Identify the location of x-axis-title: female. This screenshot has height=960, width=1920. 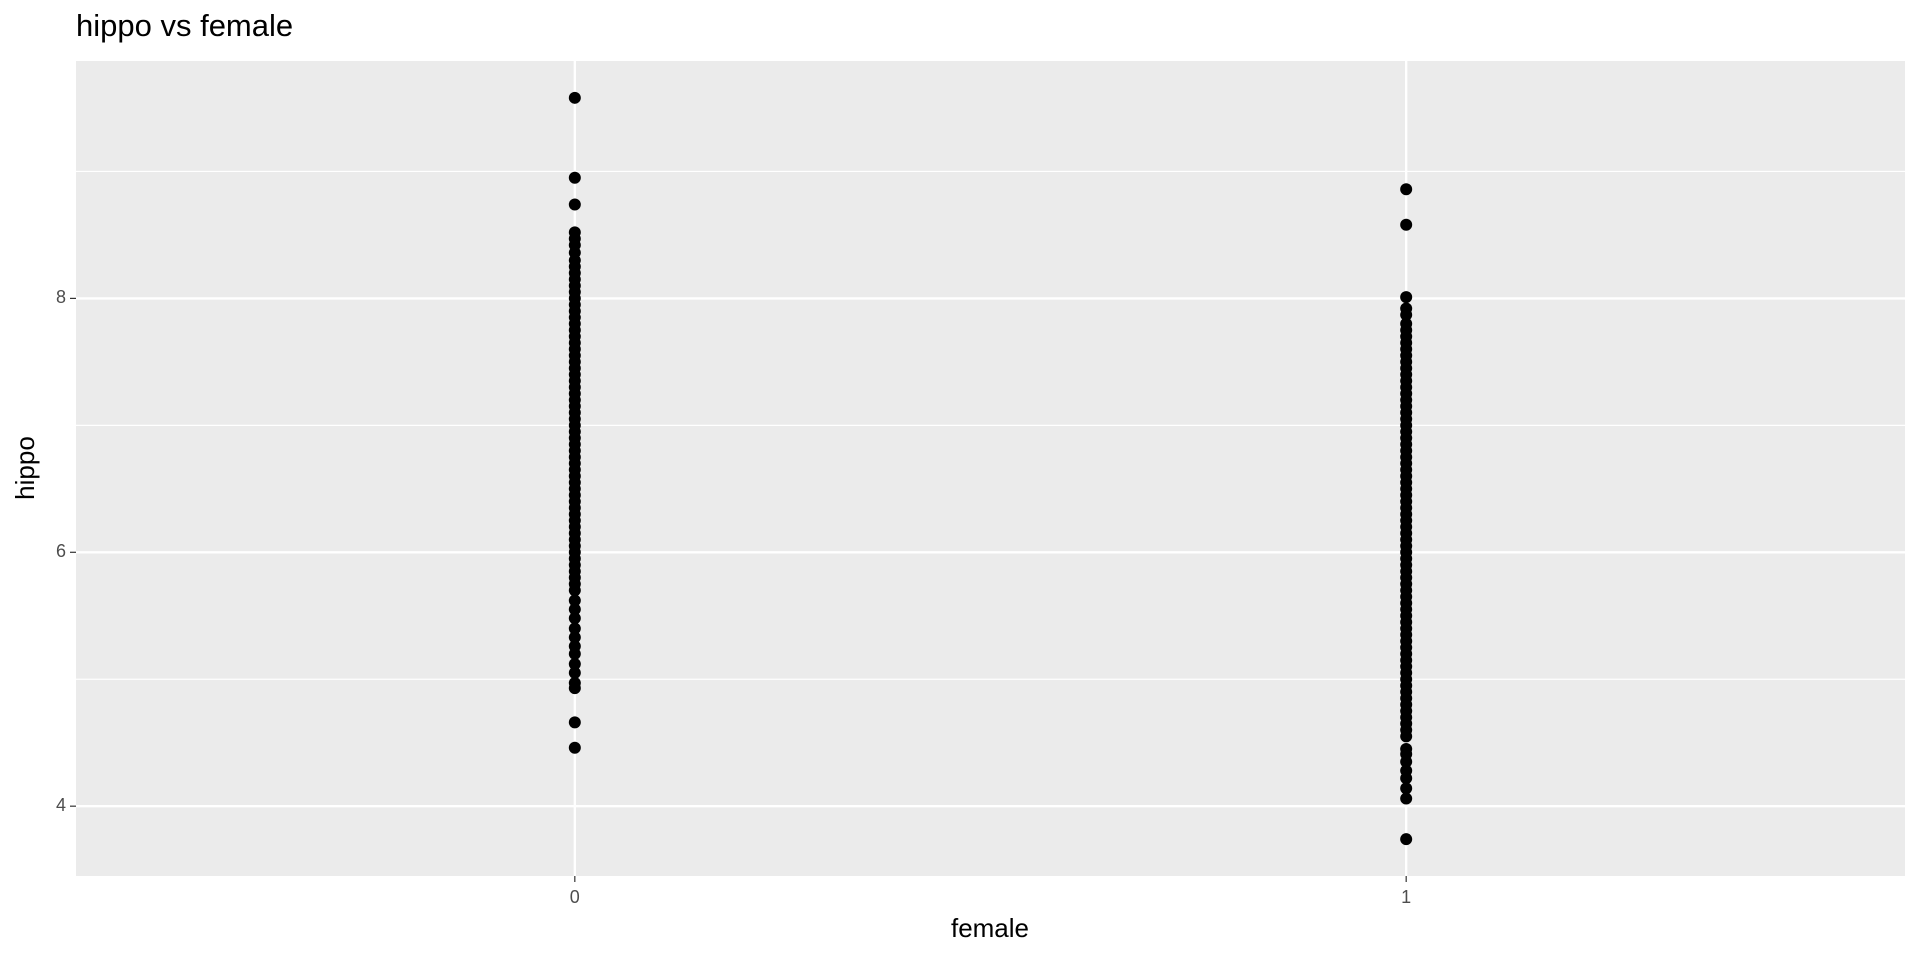
(990, 928).